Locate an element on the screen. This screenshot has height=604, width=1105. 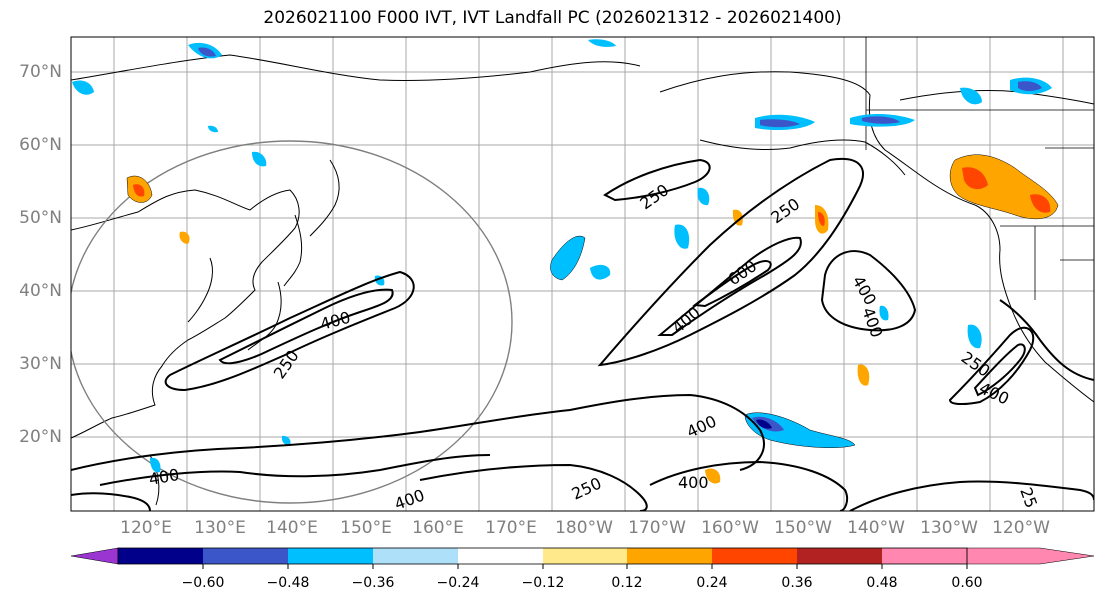
colorbar-tick-label: 0.36 is located at coordinates (797, 583).